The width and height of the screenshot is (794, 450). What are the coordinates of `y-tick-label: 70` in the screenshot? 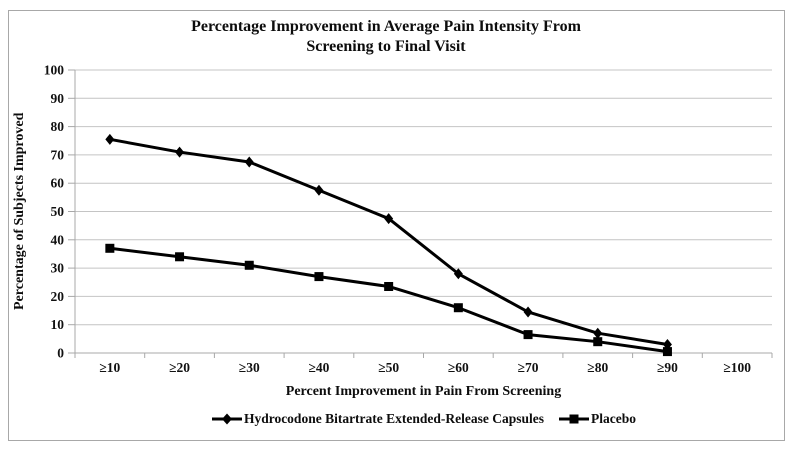 It's located at (58, 154).